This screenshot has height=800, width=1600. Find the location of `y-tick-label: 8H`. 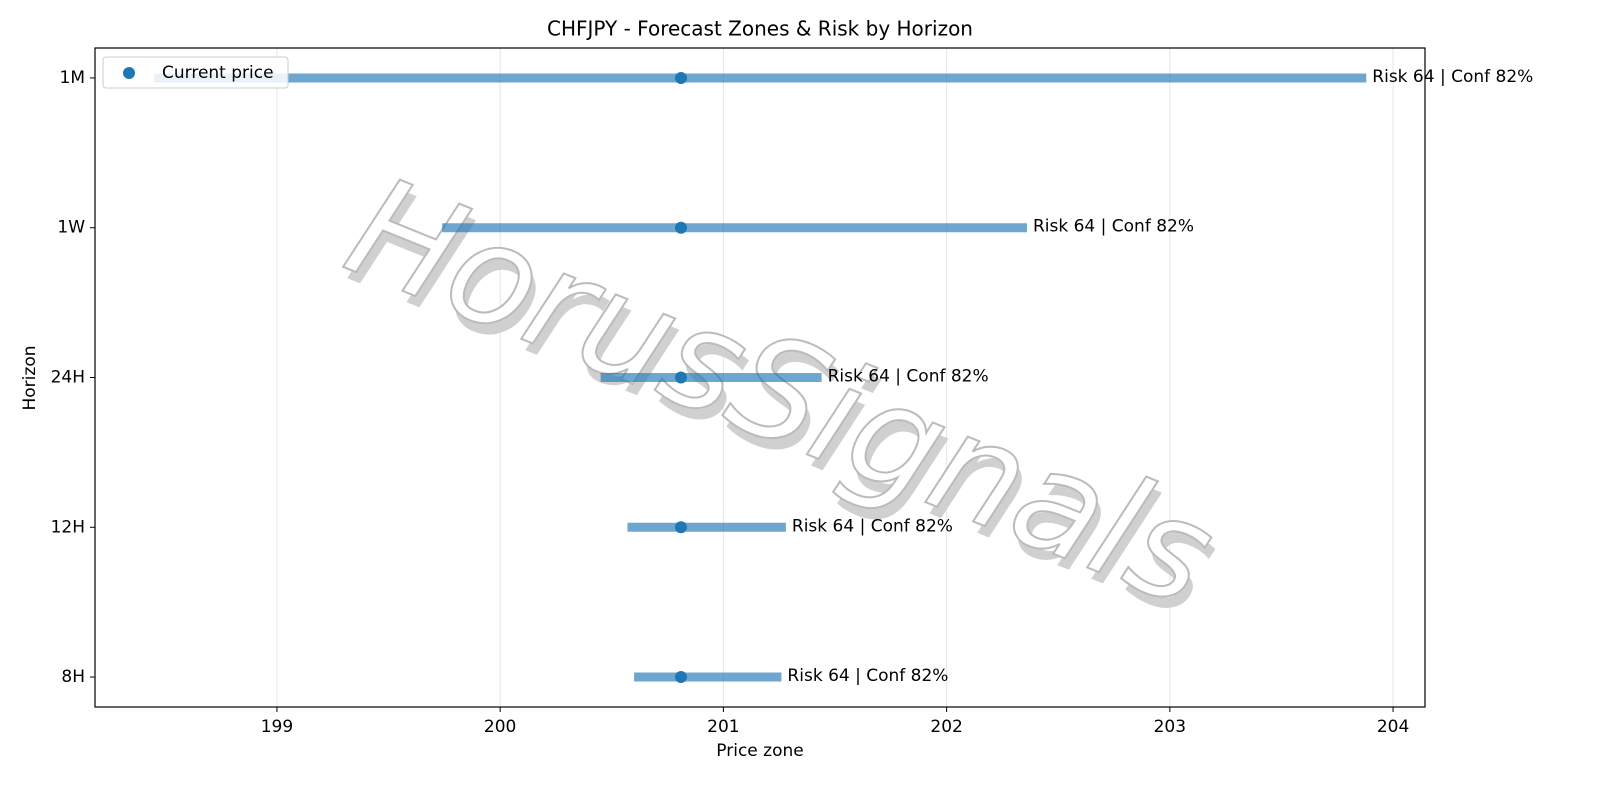

y-tick-label: 8H is located at coordinates (73, 677).